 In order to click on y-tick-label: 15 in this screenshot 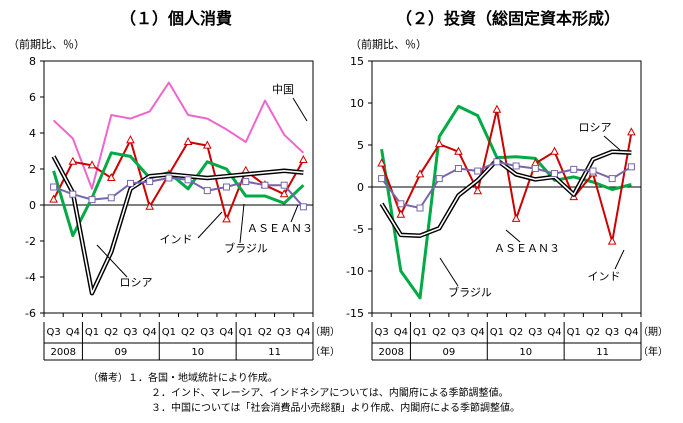, I will do `click(357, 61)`.